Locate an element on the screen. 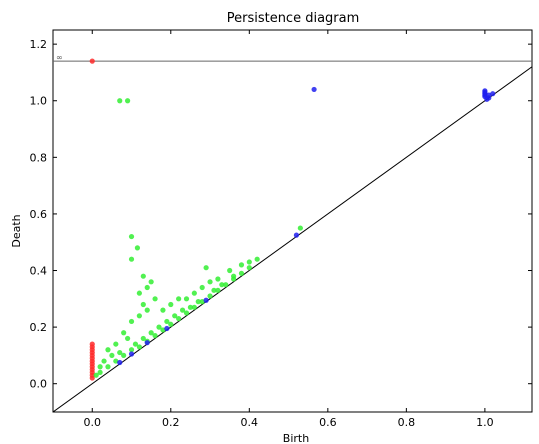 The height and width of the screenshot is (444, 539). y-tick-label: 0.0 is located at coordinates (39, 384).